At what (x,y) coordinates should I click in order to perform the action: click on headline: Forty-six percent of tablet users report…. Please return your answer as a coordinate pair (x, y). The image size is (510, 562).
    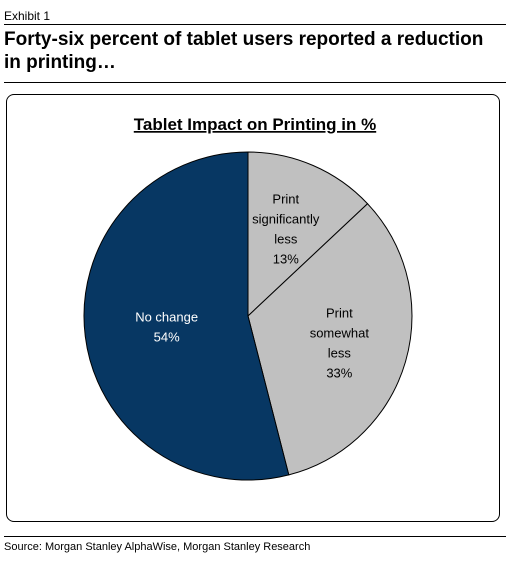
    Looking at the image, I should click on (244, 51).